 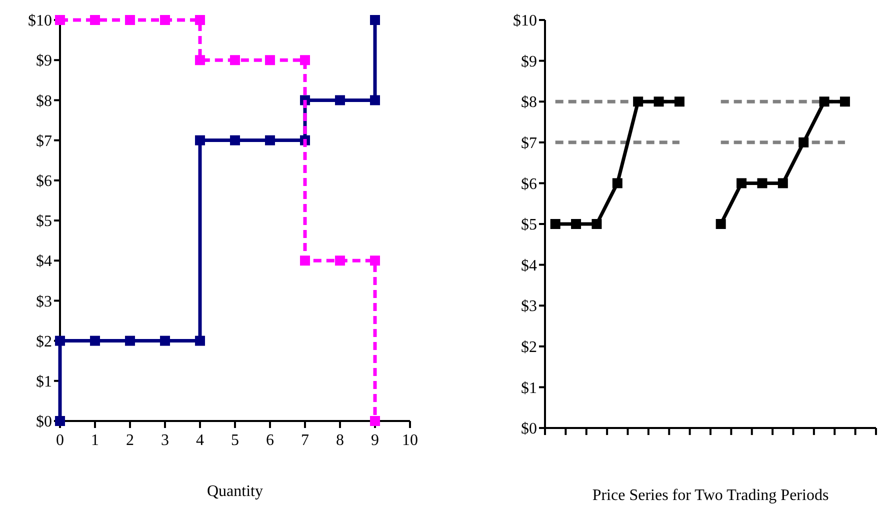 I want to click on x-tick-label: 7, so click(x=305, y=440).